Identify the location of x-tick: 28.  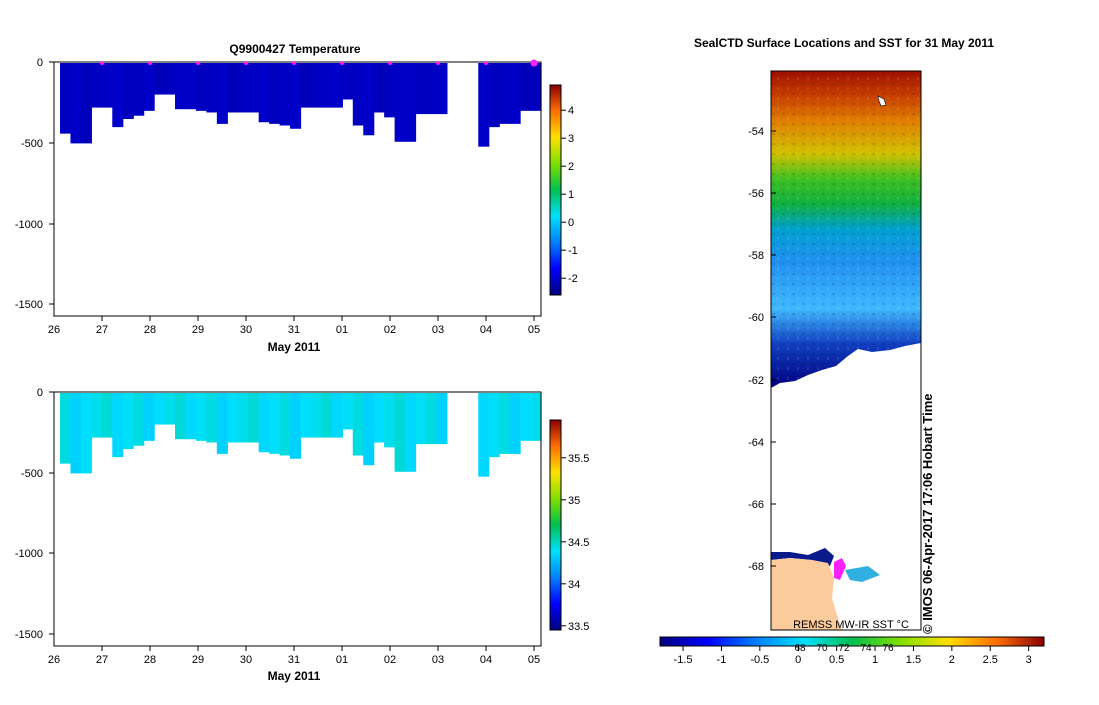
(150, 660).